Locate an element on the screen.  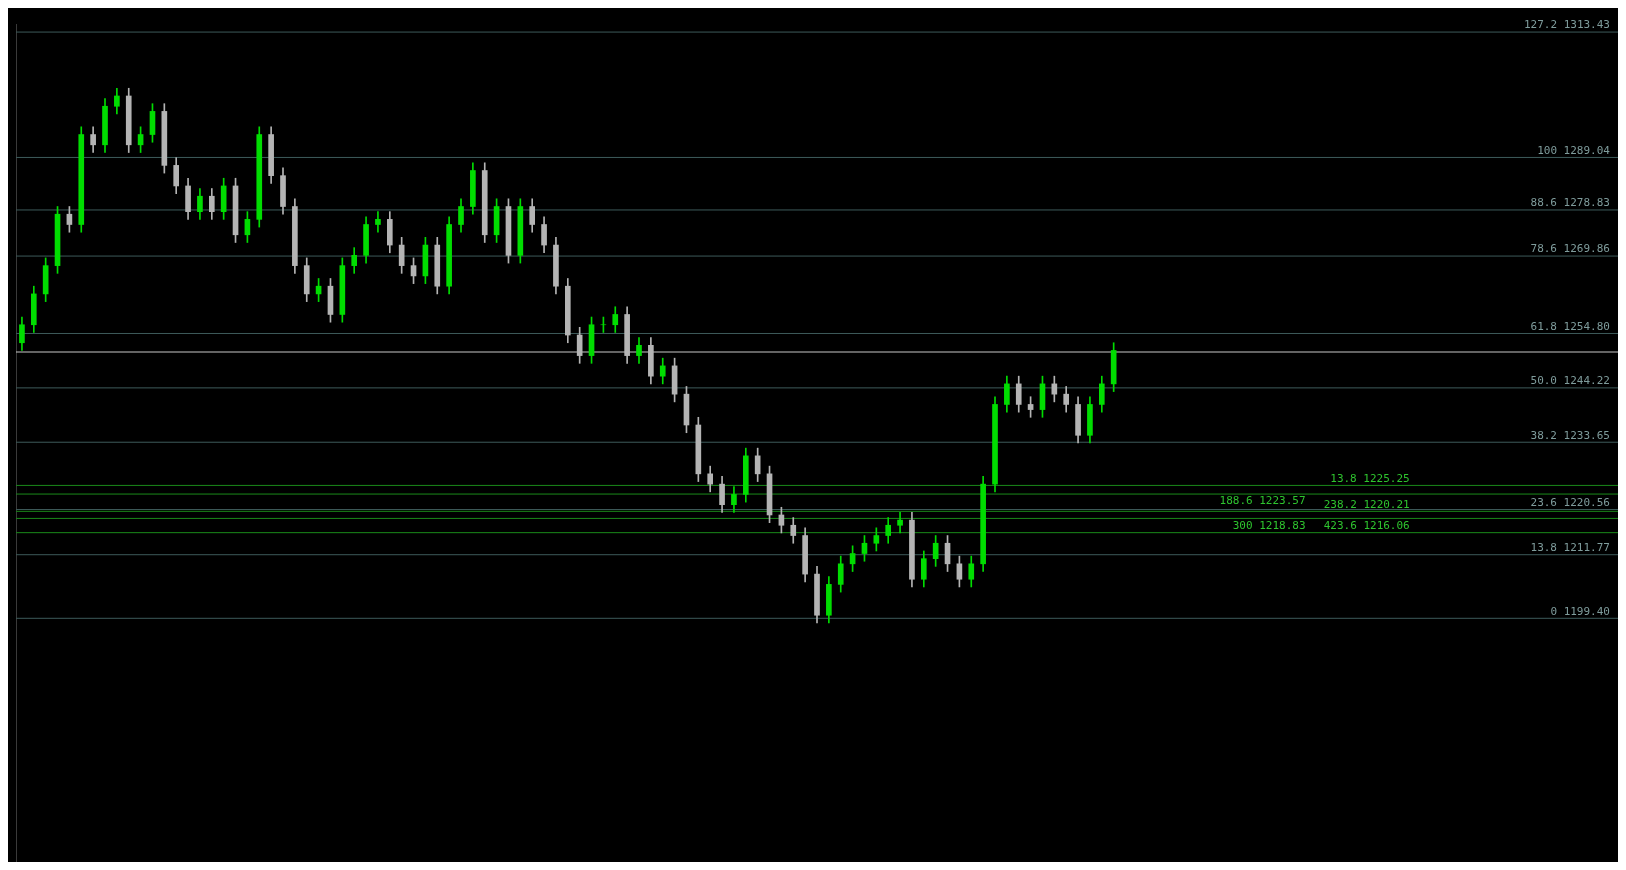
ref-line-label: 423.6 1216.06 is located at coordinates (1366, 526).